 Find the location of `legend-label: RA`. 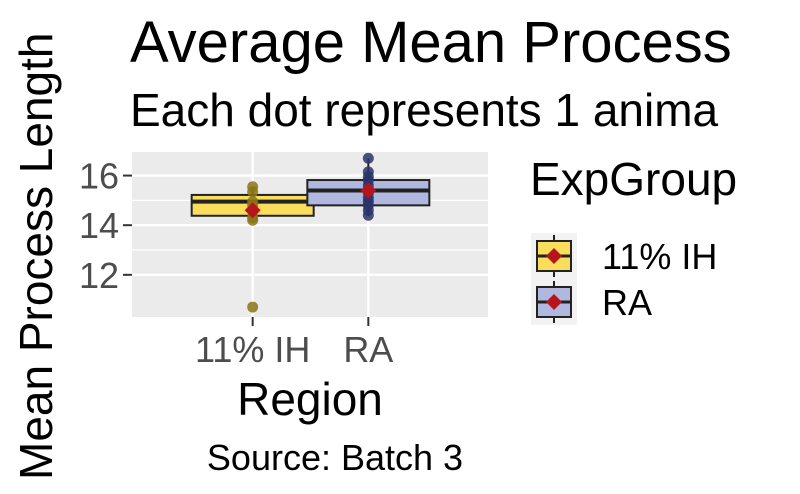

legend-label: RA is located at coordinates (627, 302).